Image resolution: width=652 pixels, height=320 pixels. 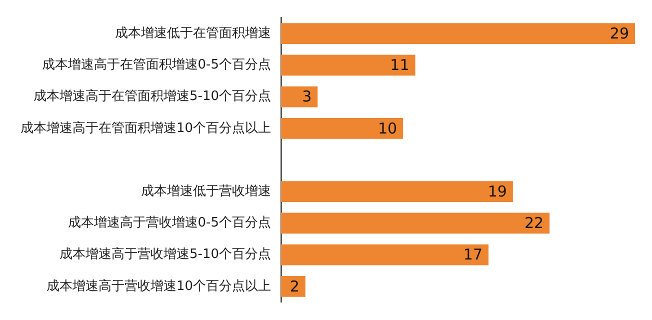 I want to click on y-tick-label: 成本增速高于营收增速5-10个百分点, so click(x=165, y=254).